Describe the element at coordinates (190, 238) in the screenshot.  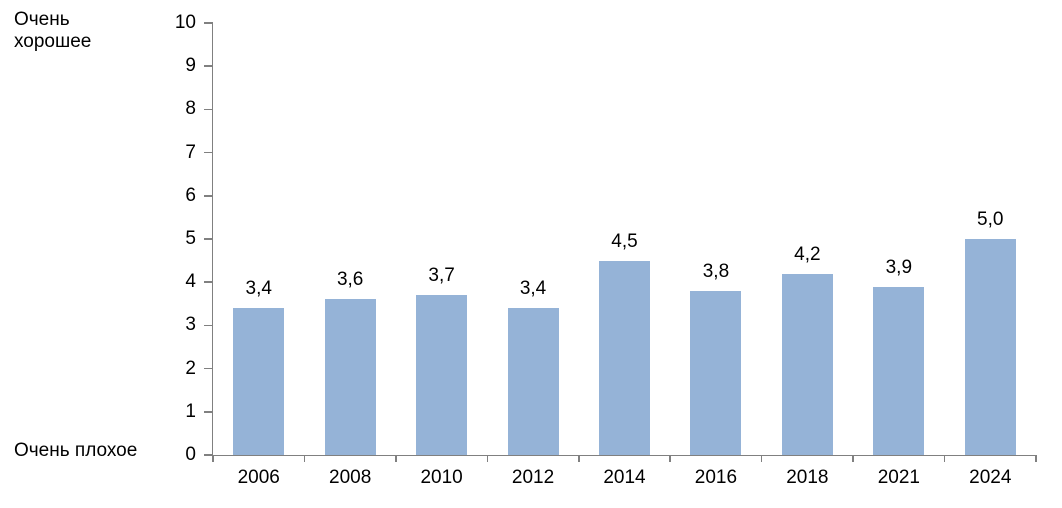
I see `y-tick-label: 5` at that location.